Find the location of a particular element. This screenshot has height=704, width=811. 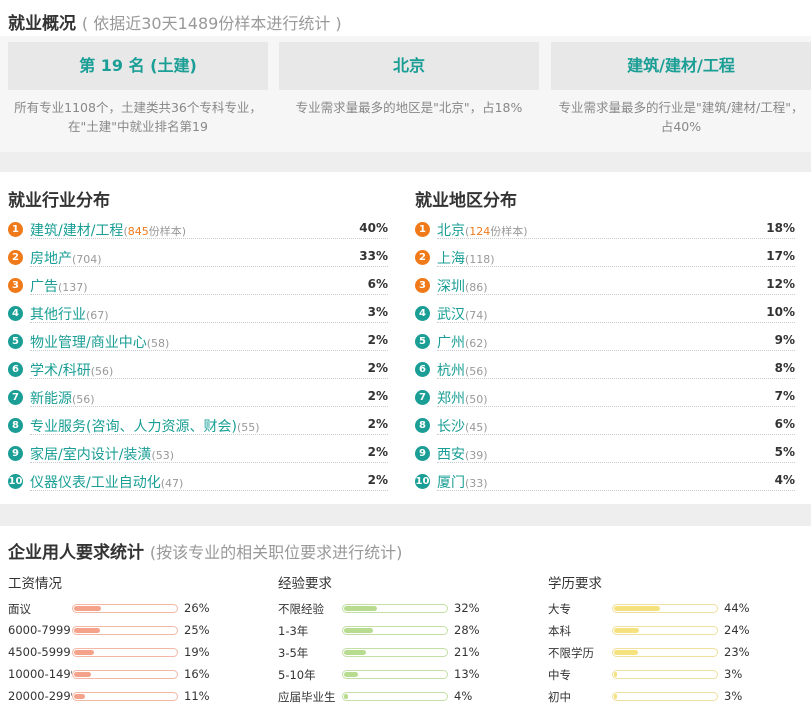

item-name: 广州 is located at coordinates (451, 343).